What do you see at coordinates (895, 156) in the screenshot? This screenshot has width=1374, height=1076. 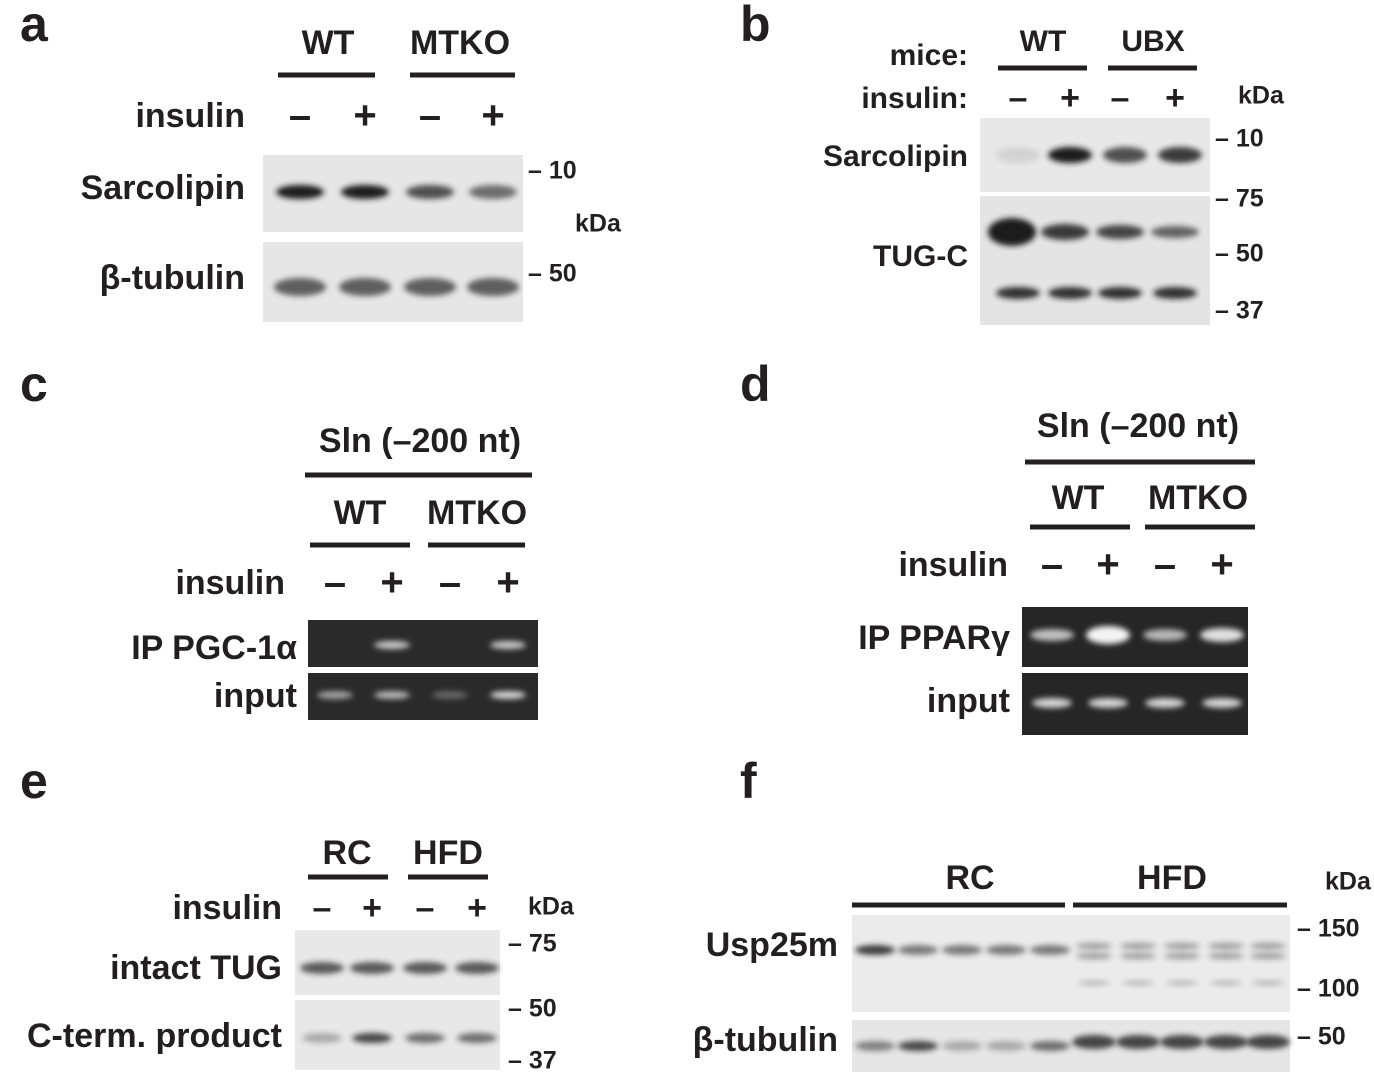 I see `blot-label: Sarcolipin` at bounding box center [895, 156].